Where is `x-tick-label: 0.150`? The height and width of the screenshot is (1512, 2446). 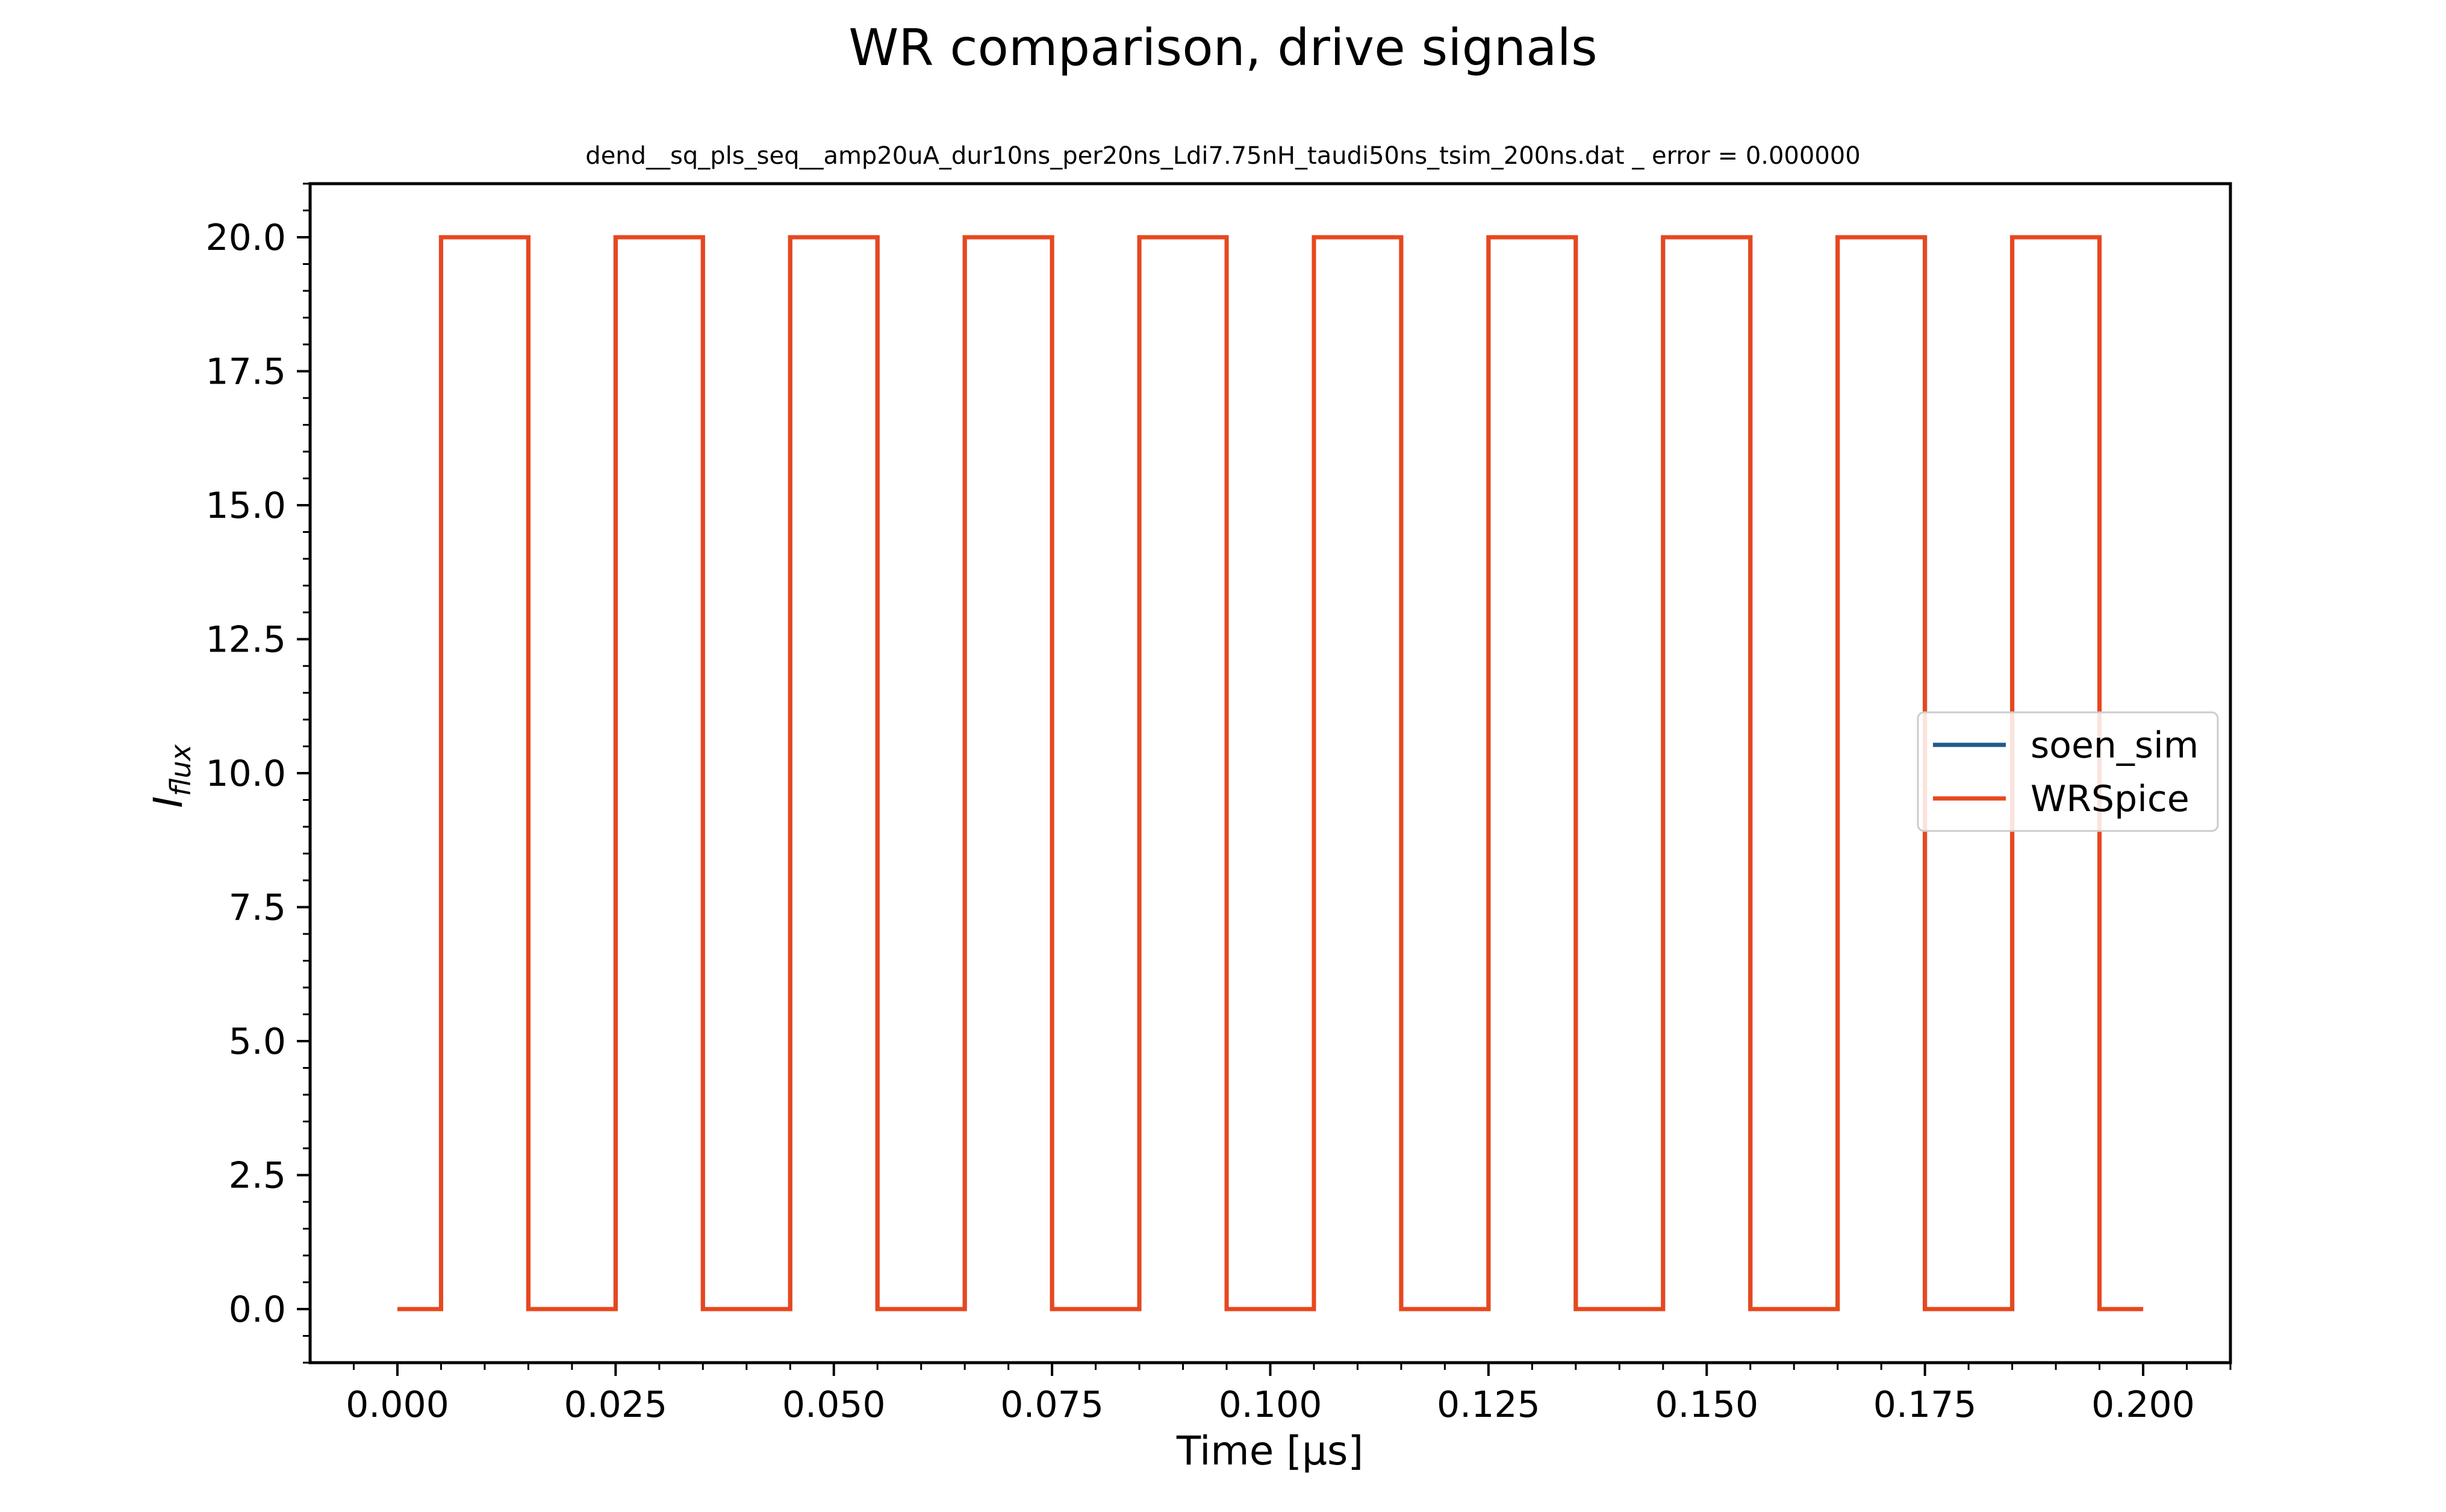
x-tick-label: 0.150 is located at coordinates (1706, 1405).